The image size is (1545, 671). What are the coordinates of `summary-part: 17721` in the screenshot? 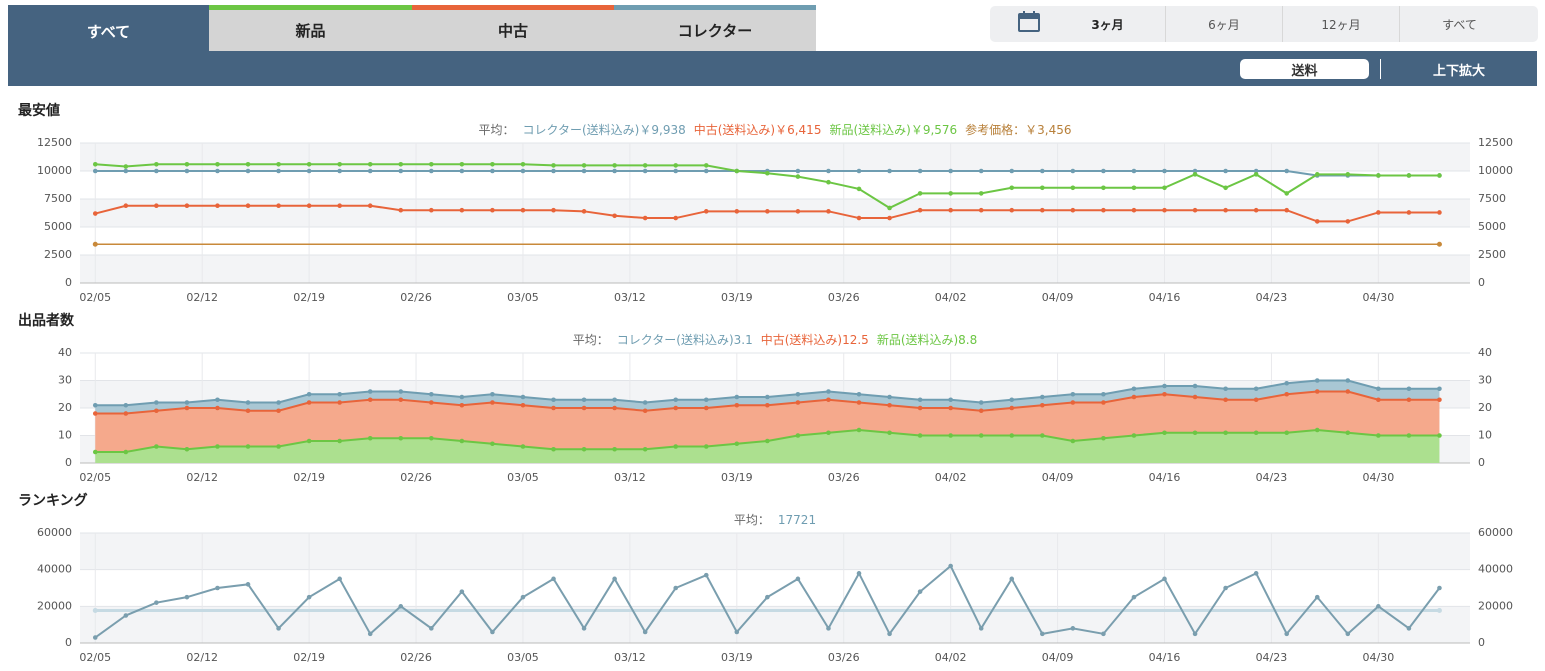 It's located at (797, 520).